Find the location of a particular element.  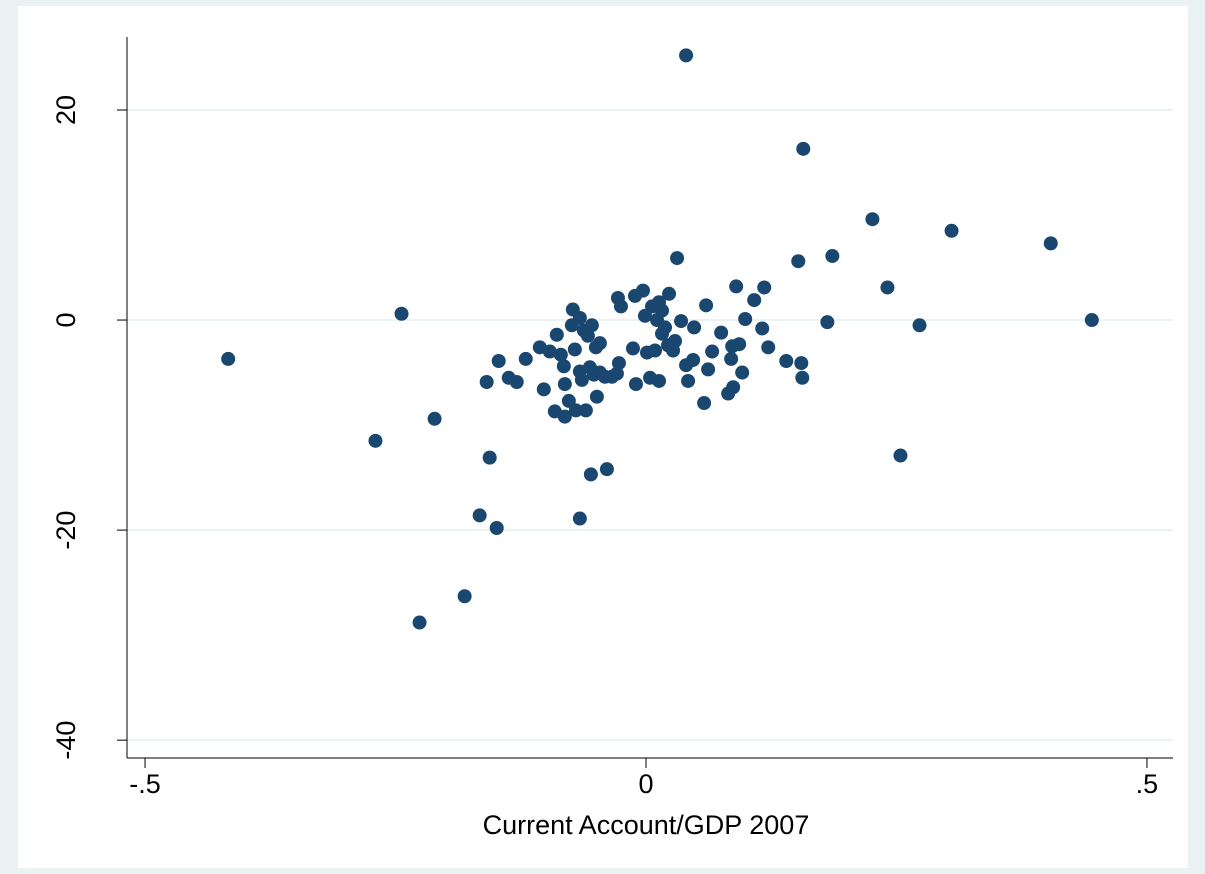

y-tick-label: -20 is located at coordinates (66, 530).